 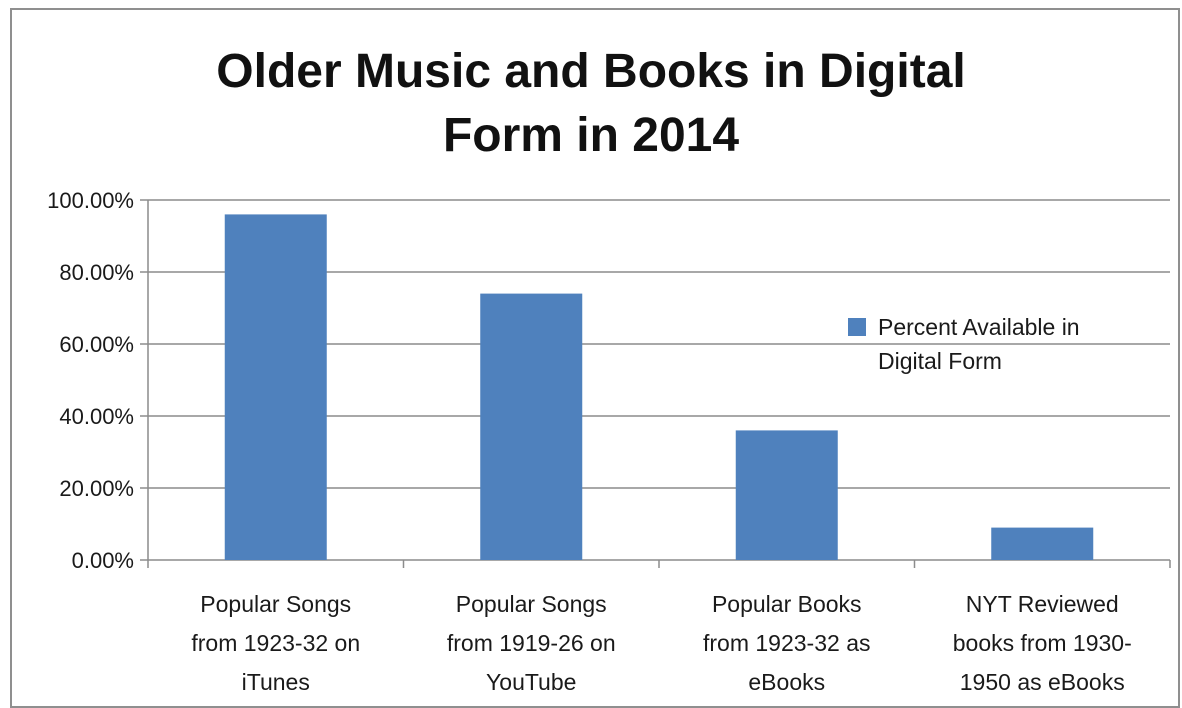 What do you see at coordinates (531, 682) in the screenshot?
I see `x-category-label: YouTube` at bounding box center [531, 682].